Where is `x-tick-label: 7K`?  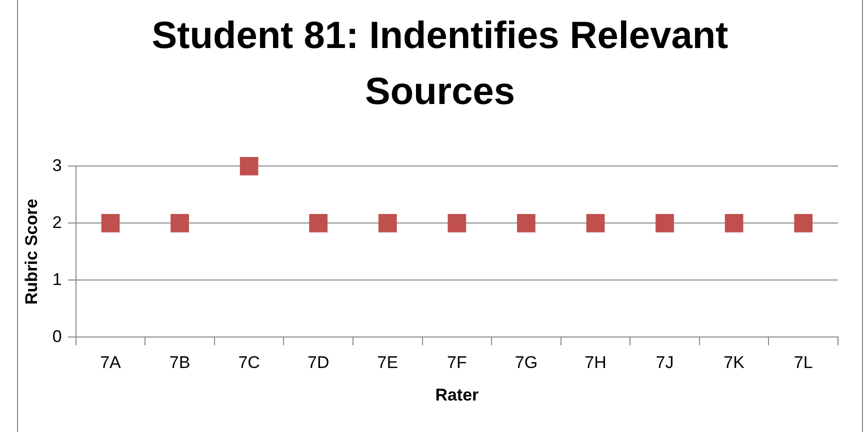
x-tick-label: 7K is located at coordinates (735, 362).